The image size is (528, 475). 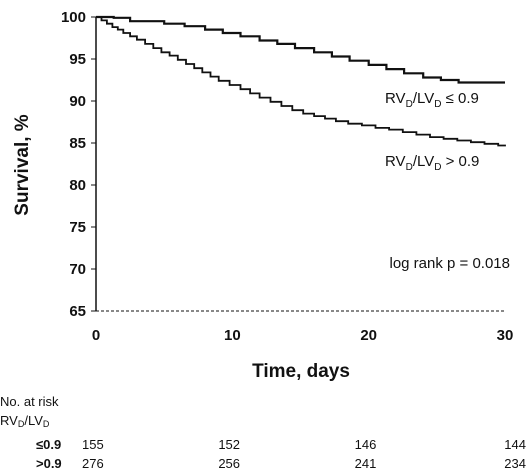 What do you see at coordinates (77, 143) in the screenshot?
I see `y-tick-label: 85` at bounding box center [77, 143].